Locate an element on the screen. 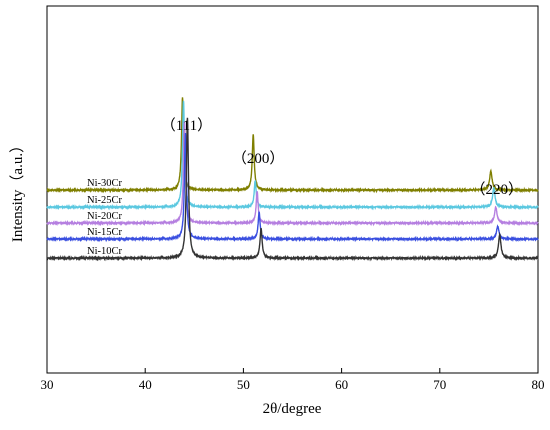  series-label-ni-25cr: Ni-25Cr is located at coordinates (105, 200).